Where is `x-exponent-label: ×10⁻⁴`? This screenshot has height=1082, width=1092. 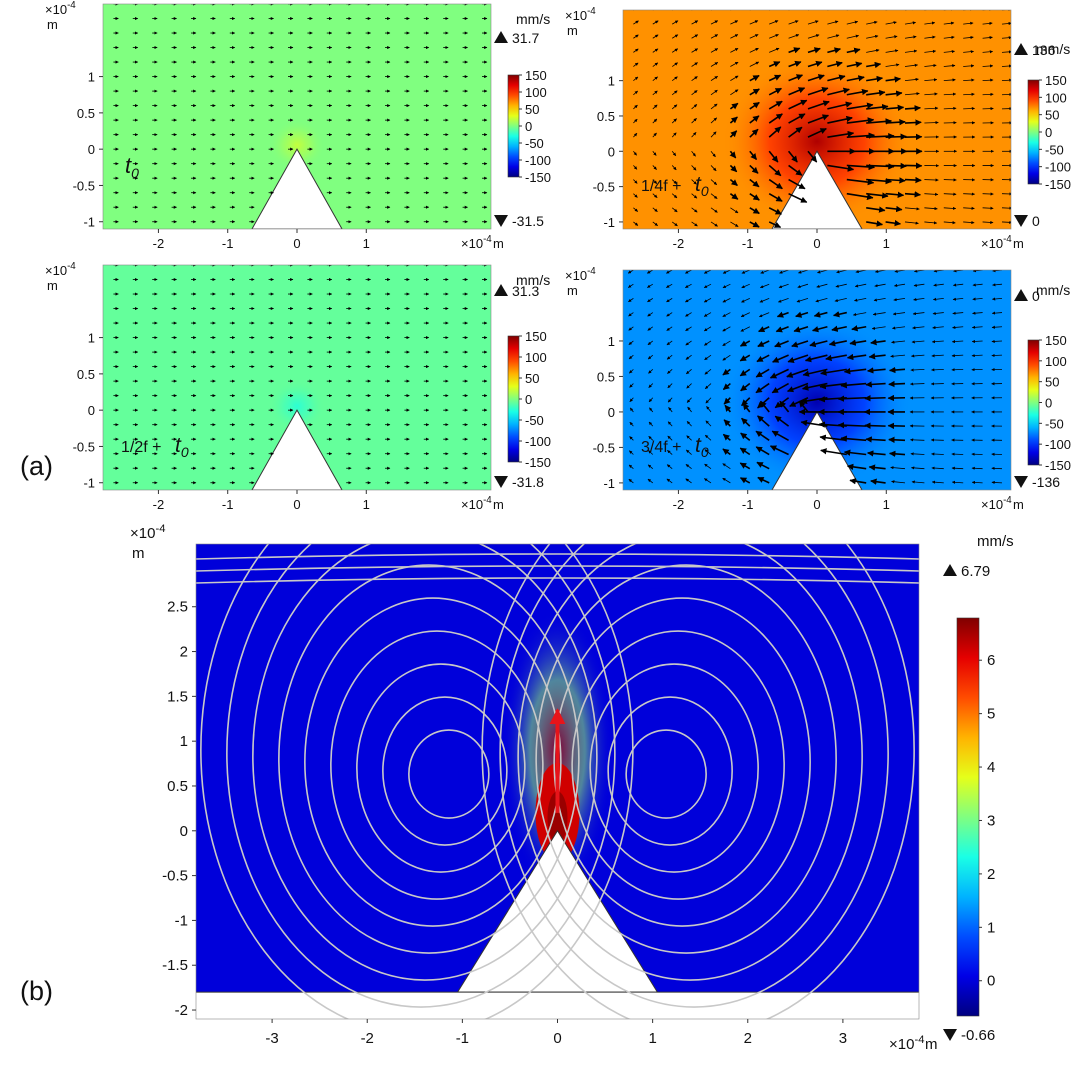 x-exponent-label: ×10⁻⁴ is located at coordinates (996, 503).